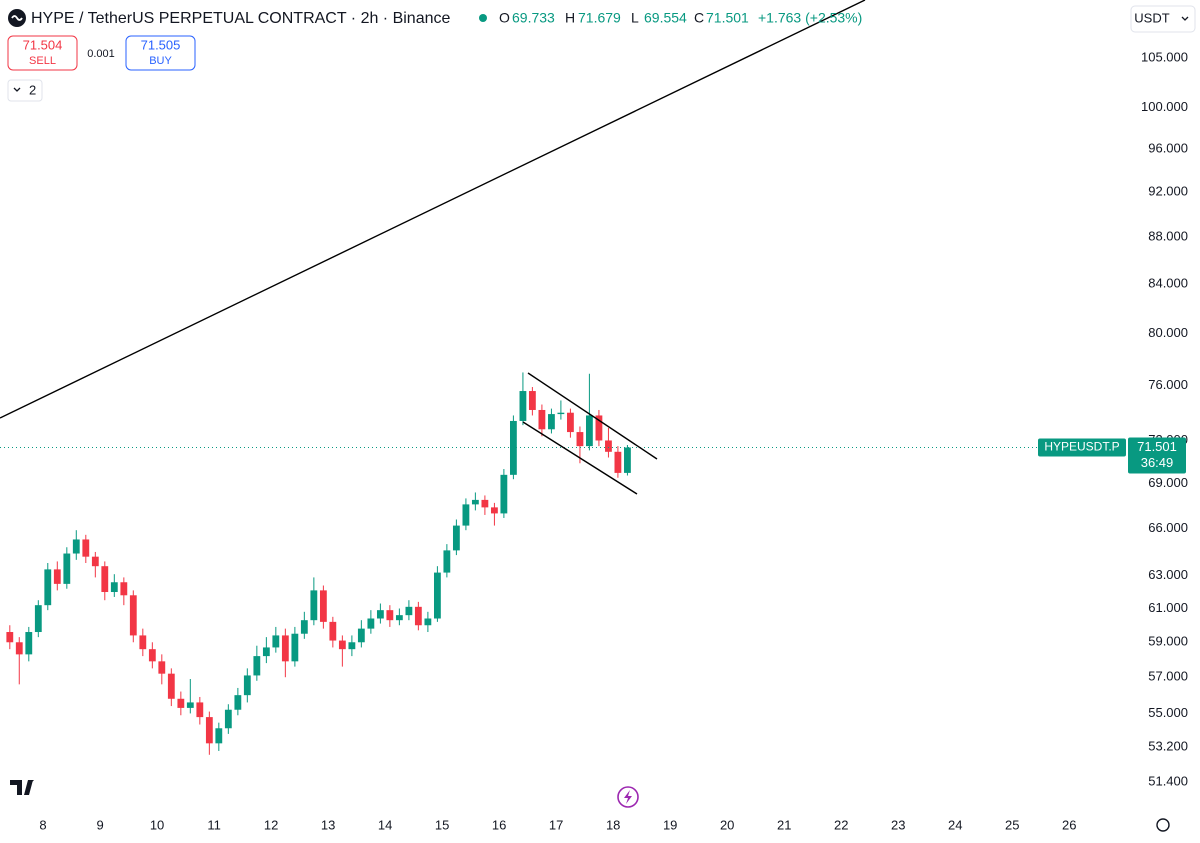  What do you see at coordinates (665, 18) in the screenshot?
I see `ohlc-value: 69.554` at bounding box center [665, 18].